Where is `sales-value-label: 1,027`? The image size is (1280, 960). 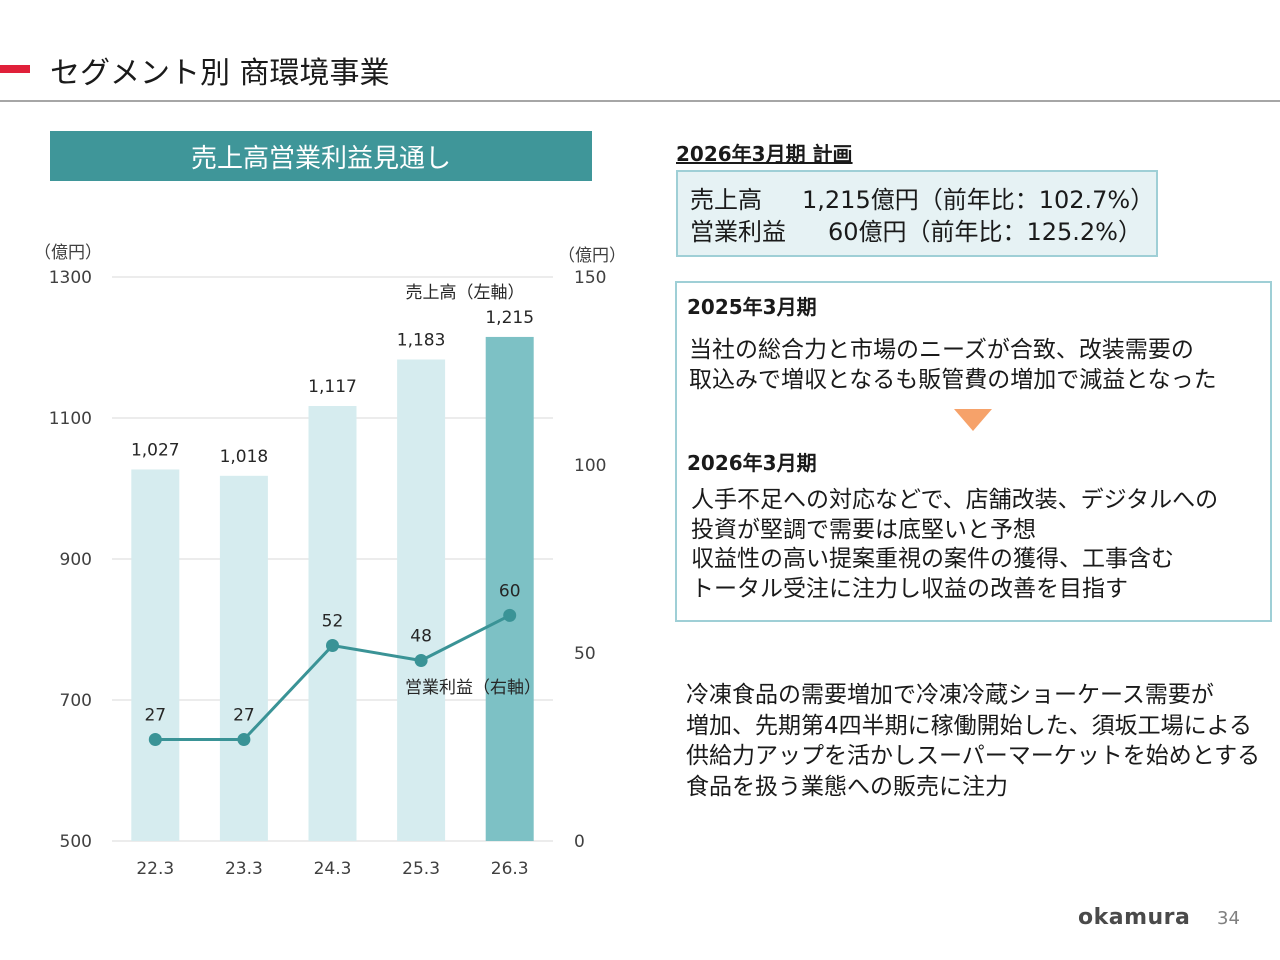 sales-value-label: 1,027 is located at coordinates (155, 450).